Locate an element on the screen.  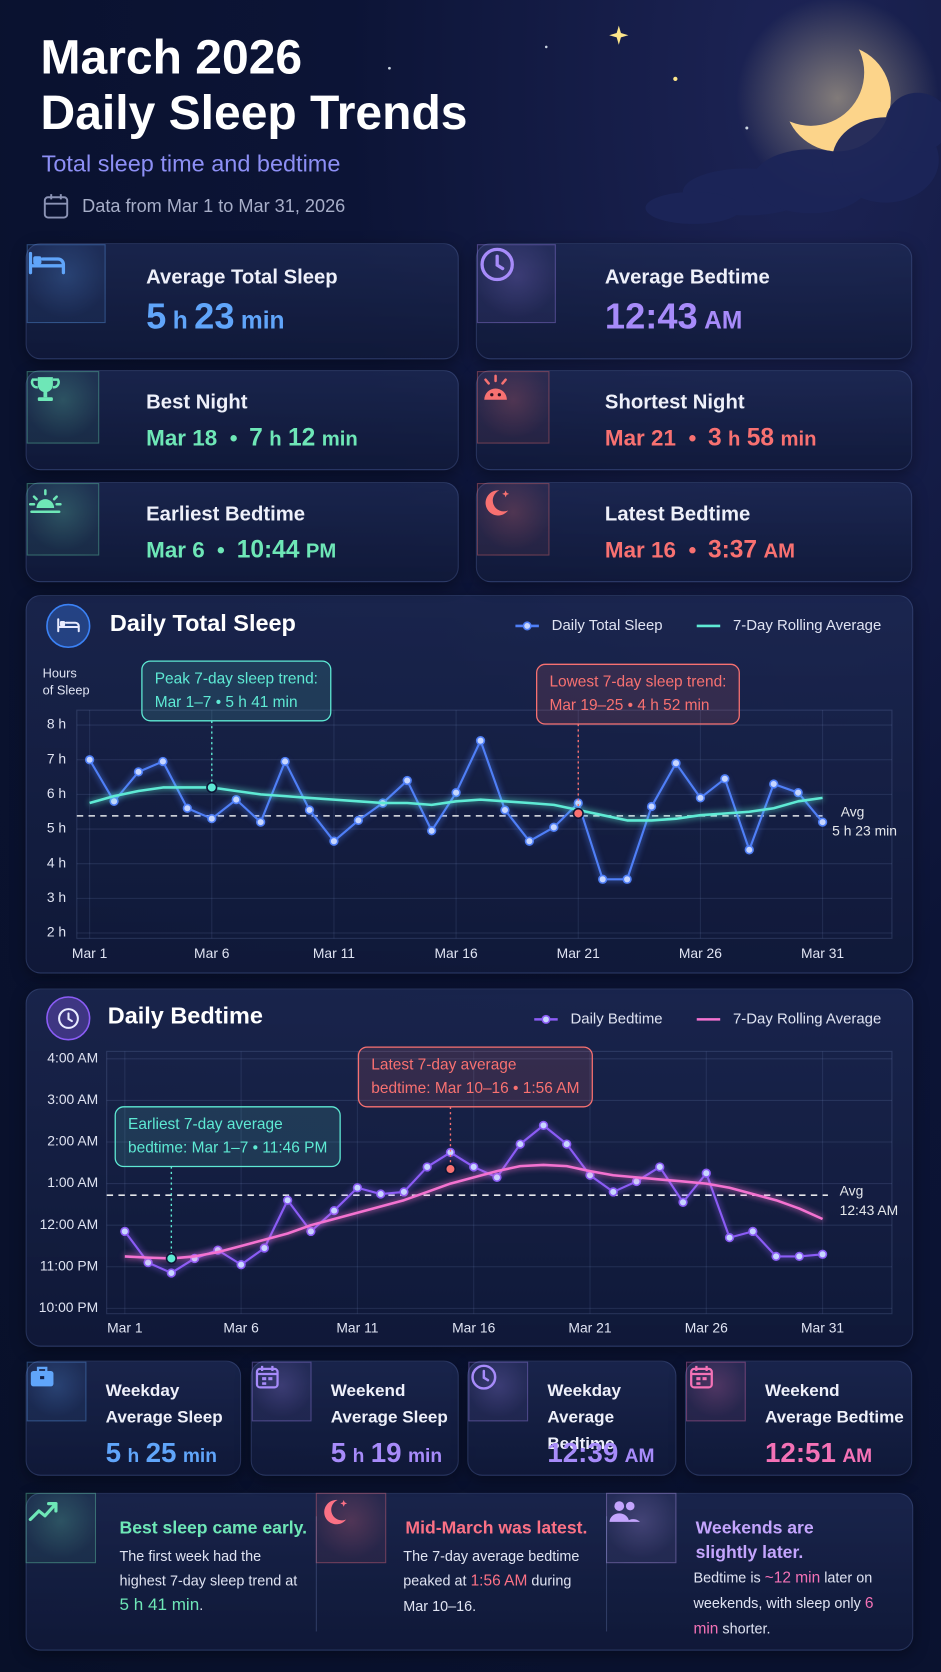
annotation-box is located at coordinates (236, 691).